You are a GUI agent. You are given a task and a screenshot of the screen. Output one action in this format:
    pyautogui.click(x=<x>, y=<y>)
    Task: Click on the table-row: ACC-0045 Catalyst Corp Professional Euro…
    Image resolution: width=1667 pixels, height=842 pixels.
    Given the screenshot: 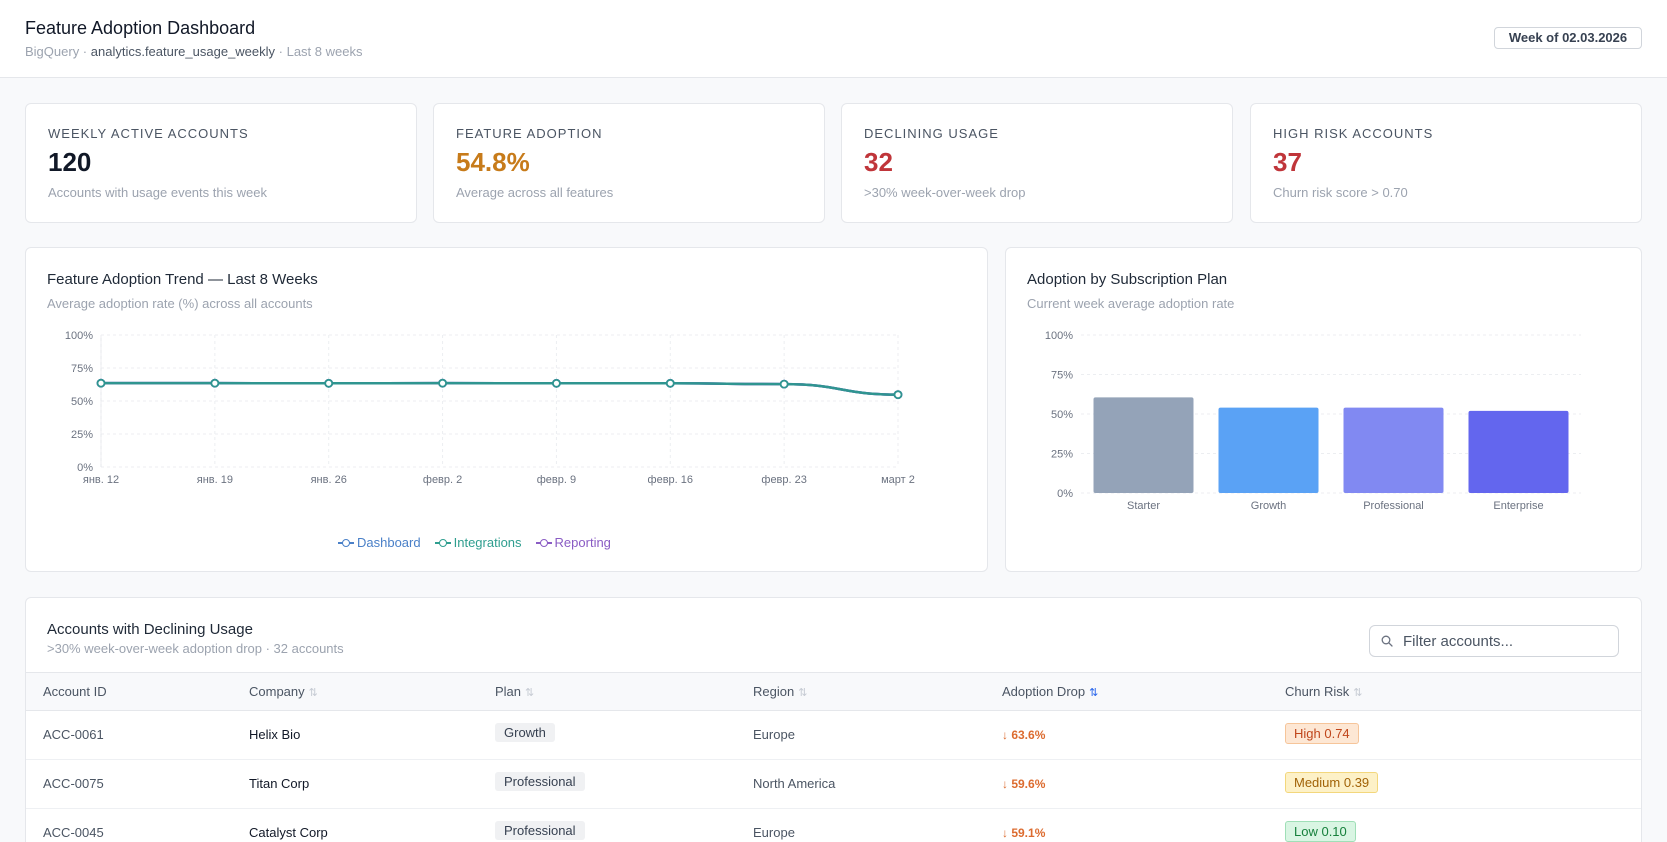 What is the action you would take?
    pyautogui.click(x=833, y=825)
    